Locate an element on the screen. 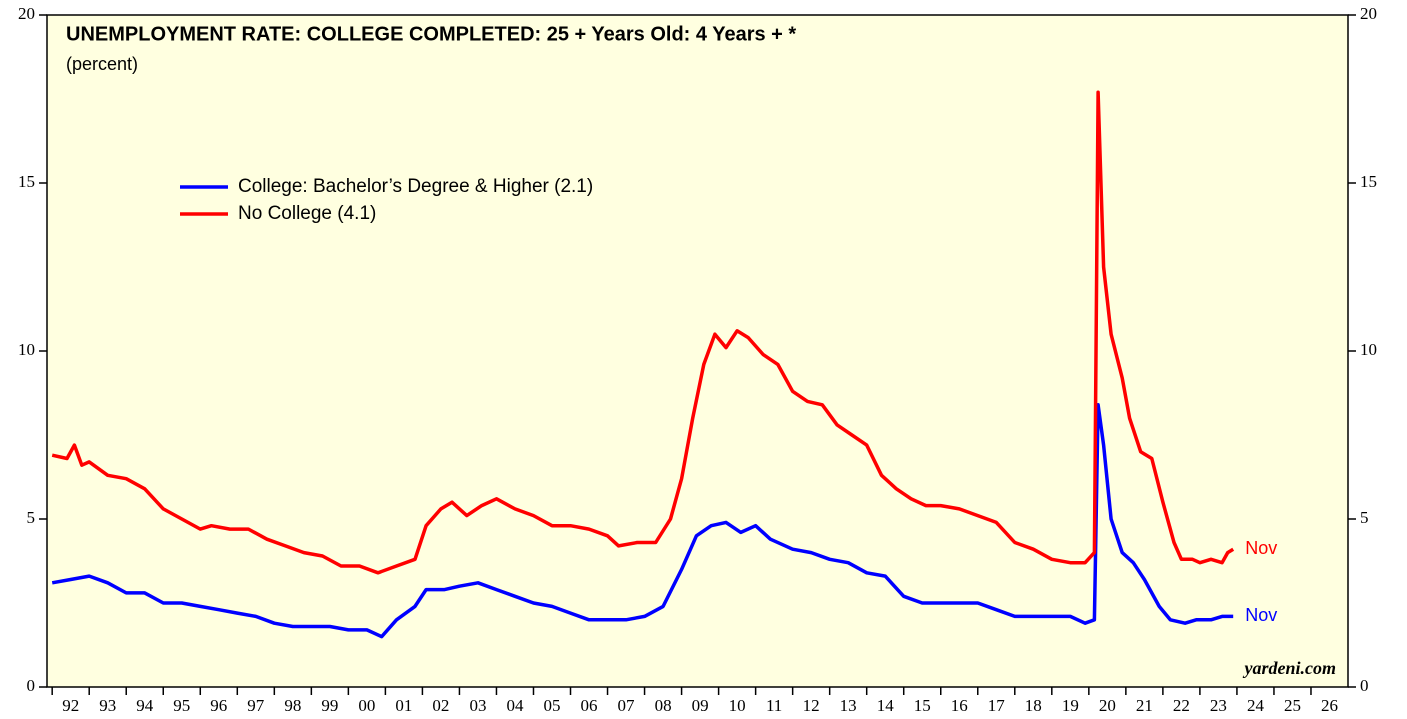 This screenshot has height=719, width=1407. legend-label: No College (4.1) is located at coordinates (307, 213).